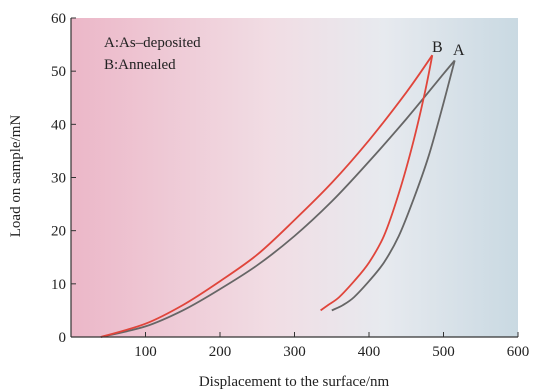 The image size is (533, 392). I want to click on series-label-b: B, so click(437, 47).